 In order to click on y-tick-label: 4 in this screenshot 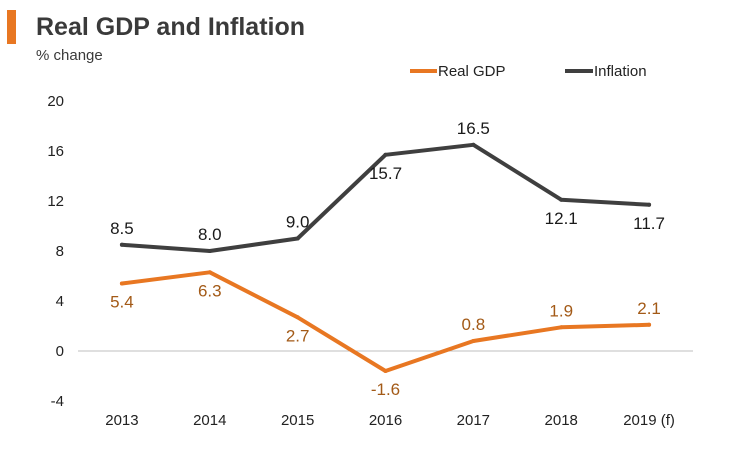, I will do `click(60, 301)`.